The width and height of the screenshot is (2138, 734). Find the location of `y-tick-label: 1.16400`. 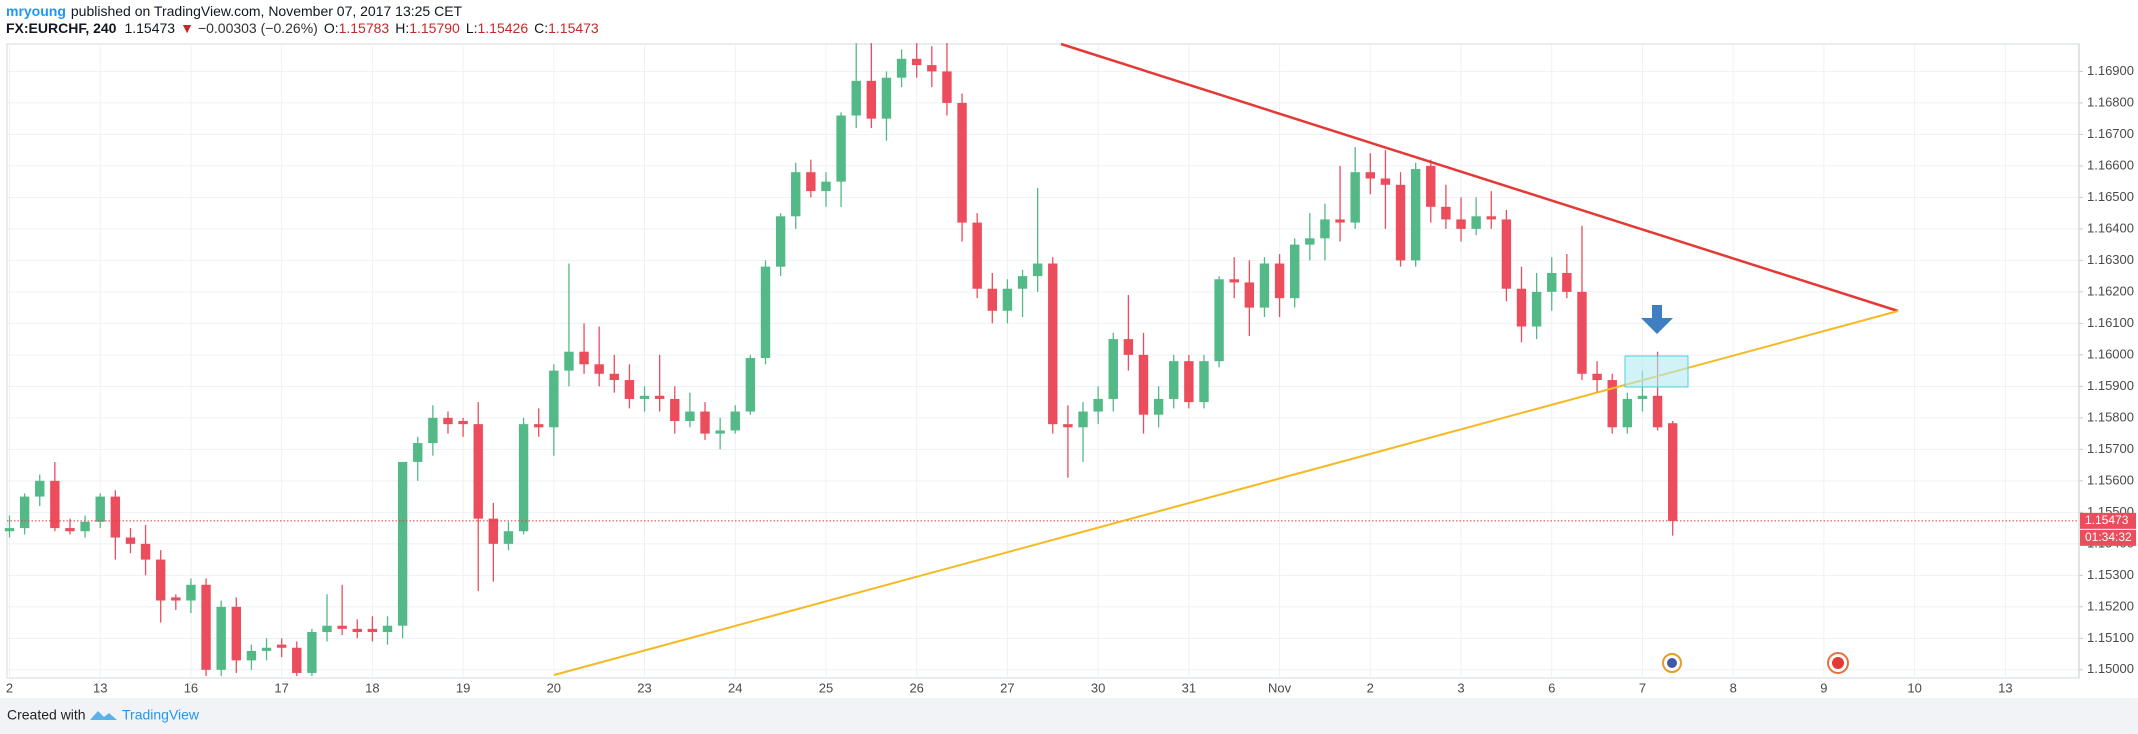

y-tick-label: 1.16400 is located at coordinates (2110, 227).